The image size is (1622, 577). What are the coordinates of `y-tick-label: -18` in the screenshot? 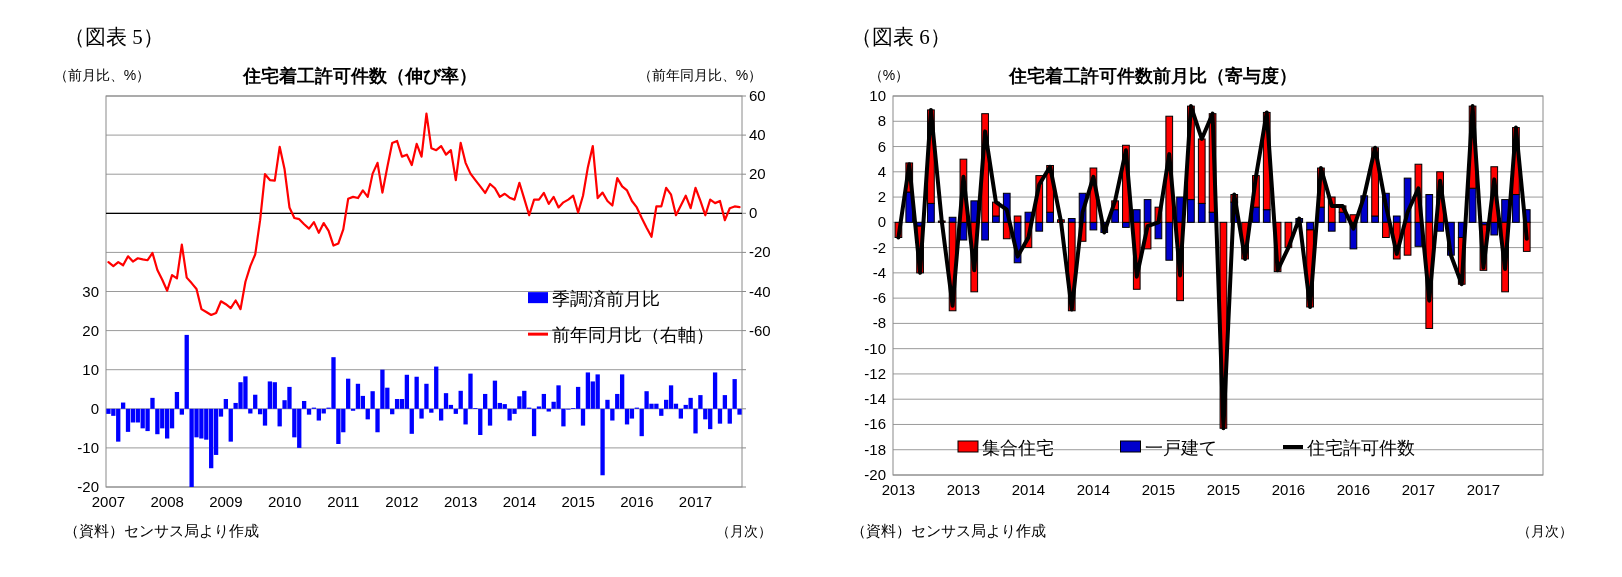 It's located at (875, 449).